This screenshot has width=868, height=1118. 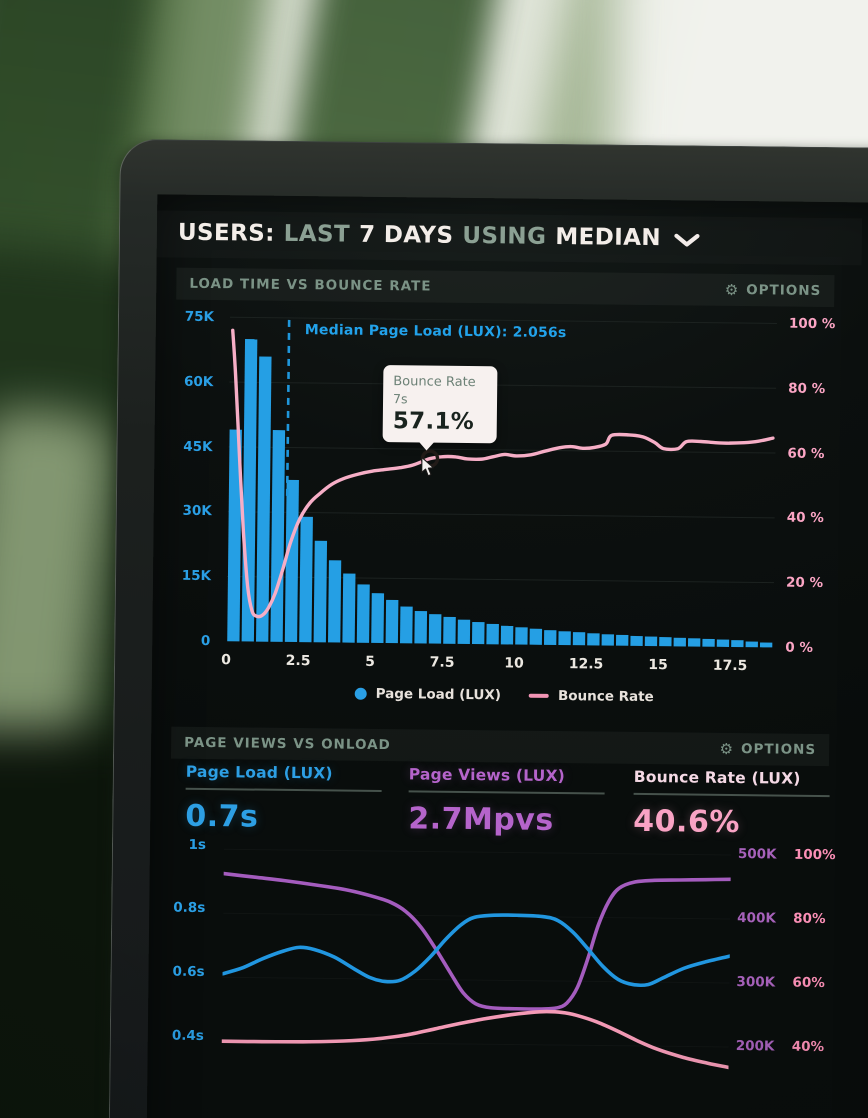 What do you see at coordinates (434, 382) in the screenshot?
I see `tooltip-series: Bounce Rate` at bounding box center [434, 382].